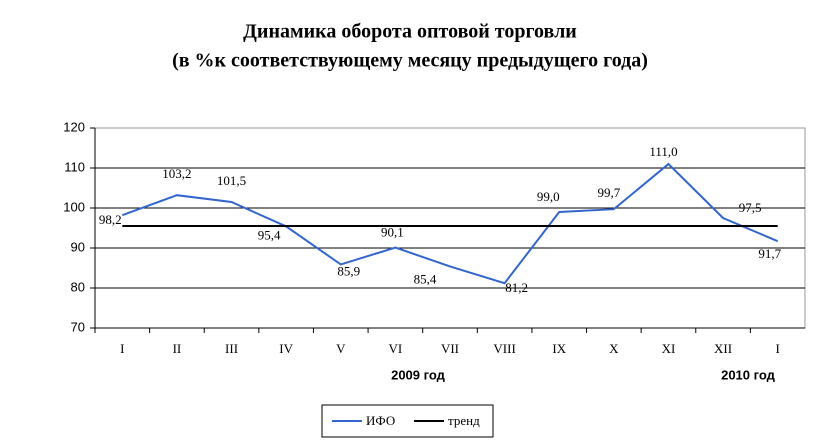 Image resolution: width=814 pixels, height=445 pixels. Describe the element at coordinates (769, 253) in the screenshot. I see `data-label: 91,7` at that location.